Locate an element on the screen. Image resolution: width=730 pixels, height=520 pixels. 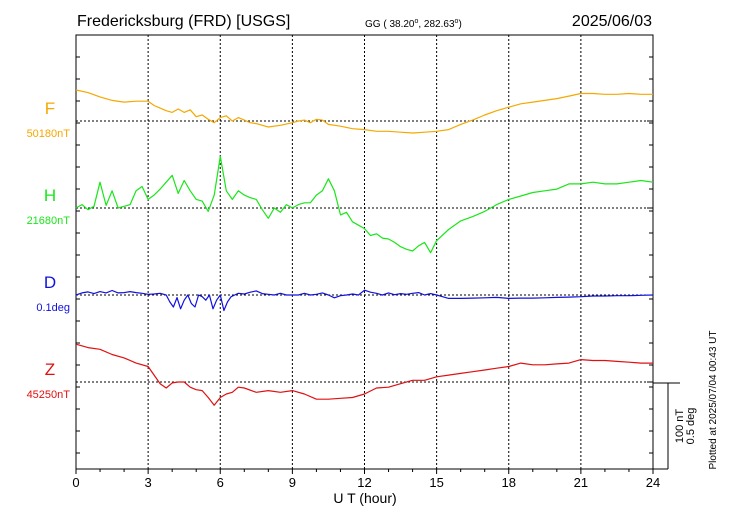
x-axis-label: U T (hour) is located at coordinates (364, 498).